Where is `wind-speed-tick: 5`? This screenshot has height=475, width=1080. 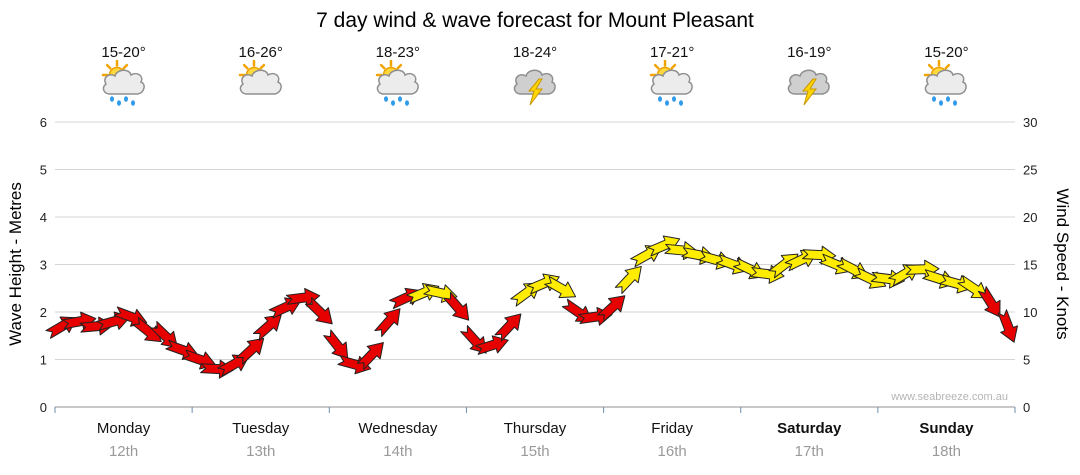
wind-speed-tick: 5 is located at coordinates (1026, 360).